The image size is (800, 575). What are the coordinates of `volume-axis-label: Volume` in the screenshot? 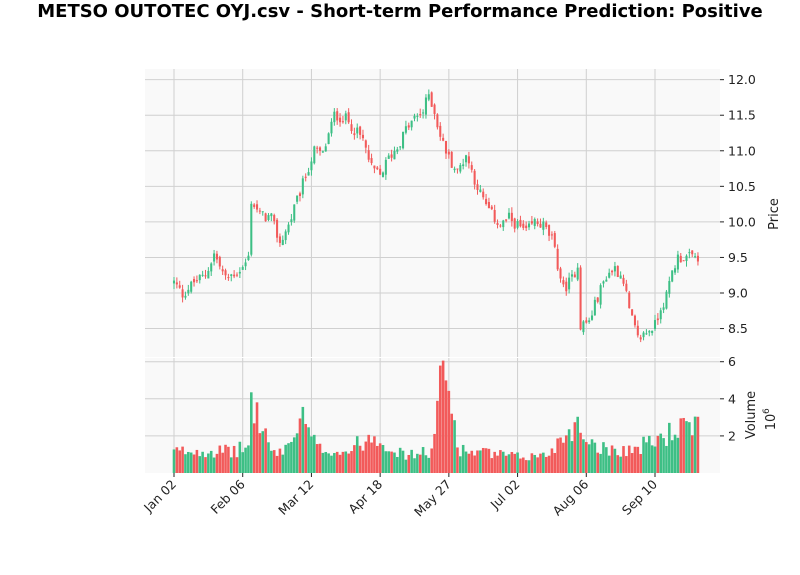 It's located at (751, 415).